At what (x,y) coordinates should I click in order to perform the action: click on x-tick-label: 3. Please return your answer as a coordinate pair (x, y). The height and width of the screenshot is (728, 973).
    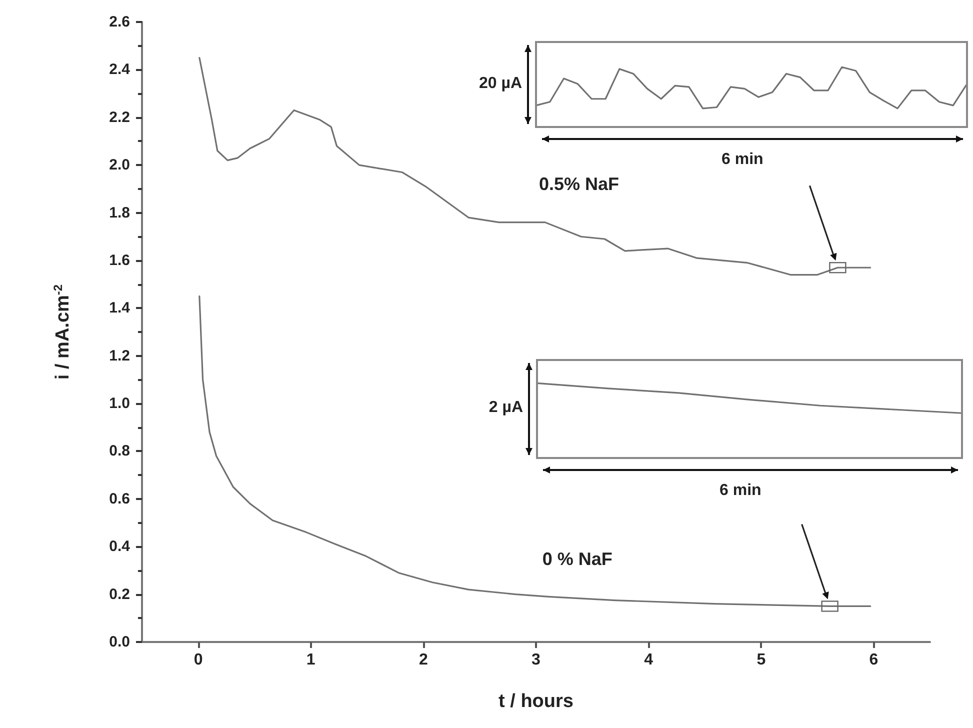
    Looking at the image, I should click on (536, 660).